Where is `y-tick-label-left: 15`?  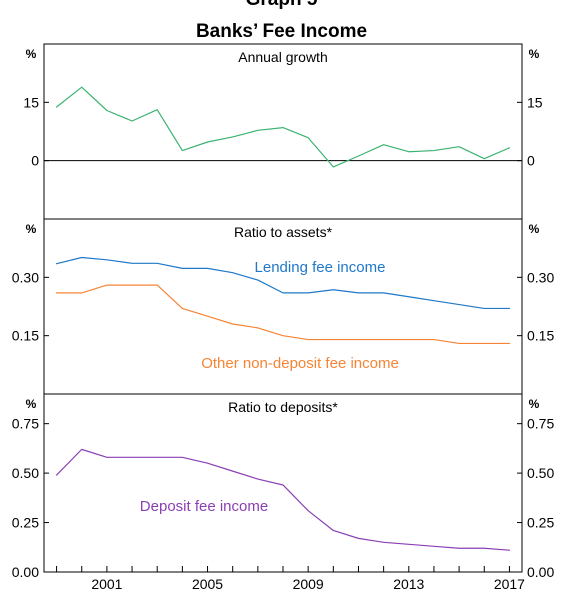
y-tick-label-left: 15 is located at coordinates (31, 102).